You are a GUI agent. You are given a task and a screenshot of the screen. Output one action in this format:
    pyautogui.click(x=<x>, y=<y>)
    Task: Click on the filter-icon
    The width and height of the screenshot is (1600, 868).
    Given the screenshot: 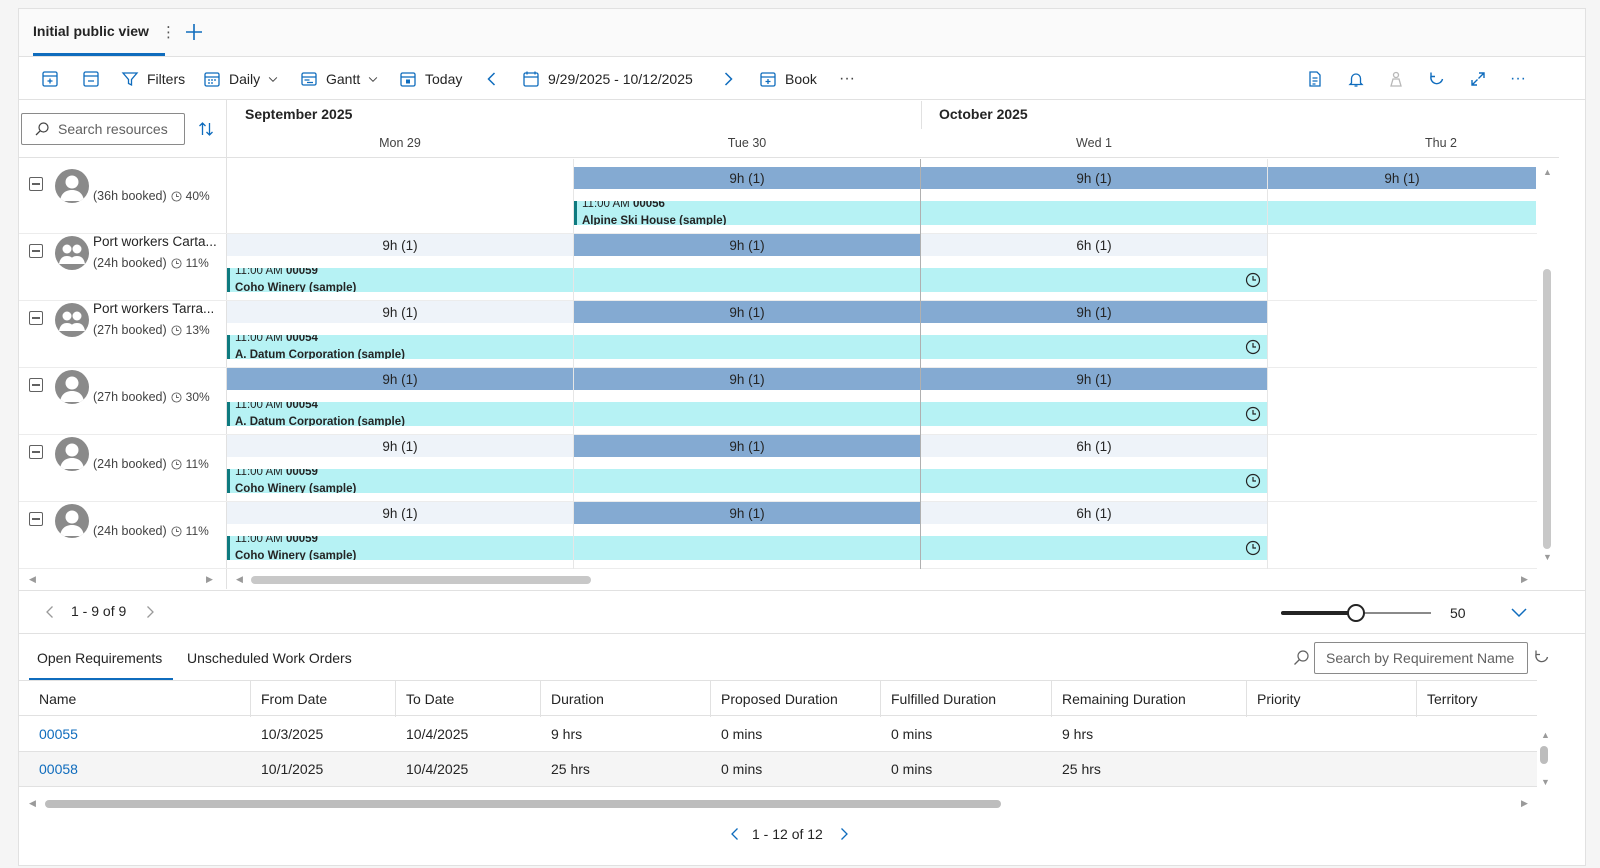 What is the action you would take?
    pyautogui.click(x=130, y=79)
    